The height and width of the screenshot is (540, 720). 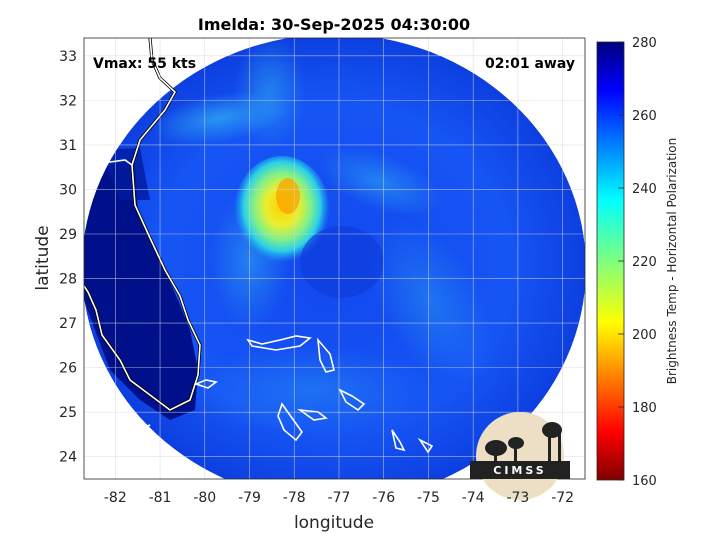 What do you see at coordinates (282, 212) in the screenshot?
I see `storm-warm-core` at bounding box center [282, 212].